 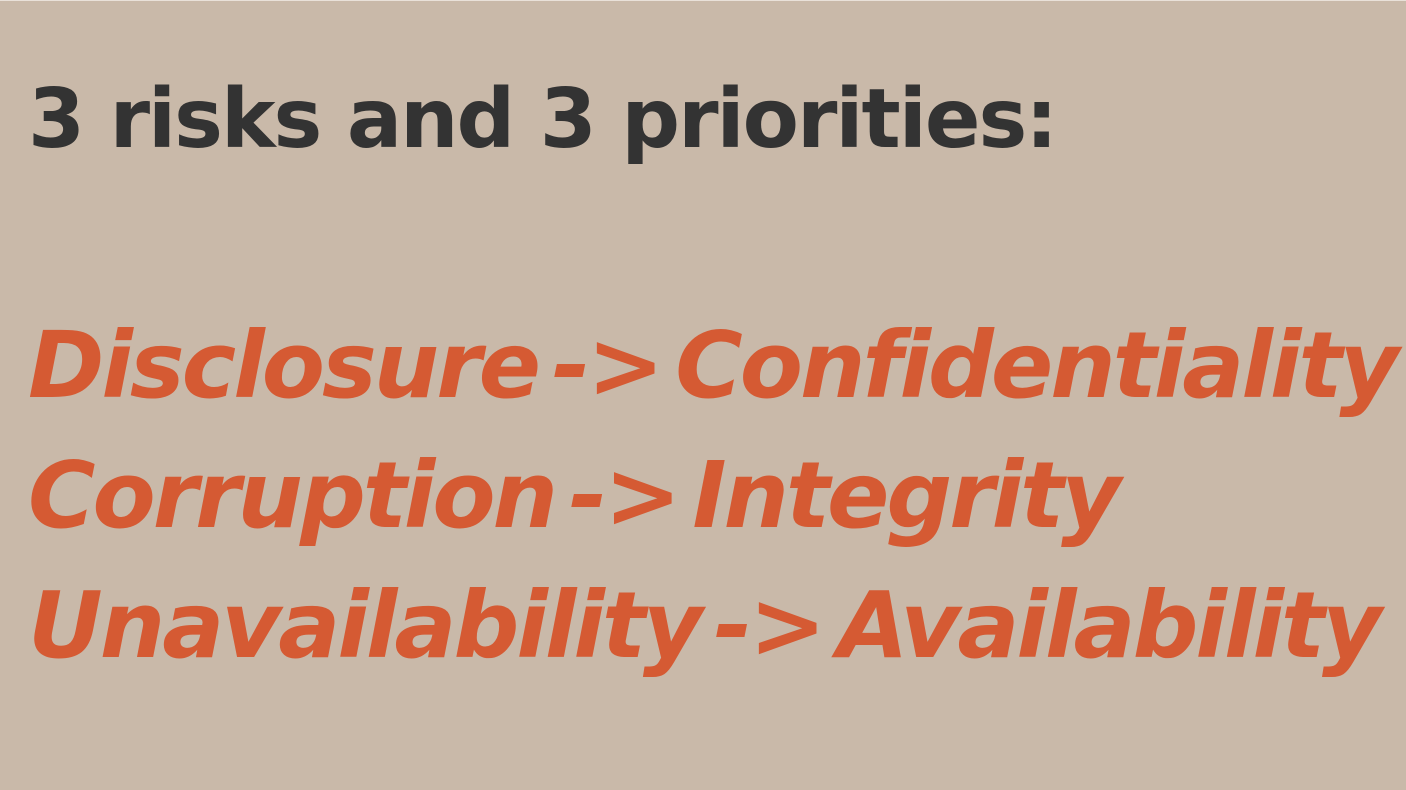 I want to click on risk-label: Unavailability, so click(x=365, y=625).